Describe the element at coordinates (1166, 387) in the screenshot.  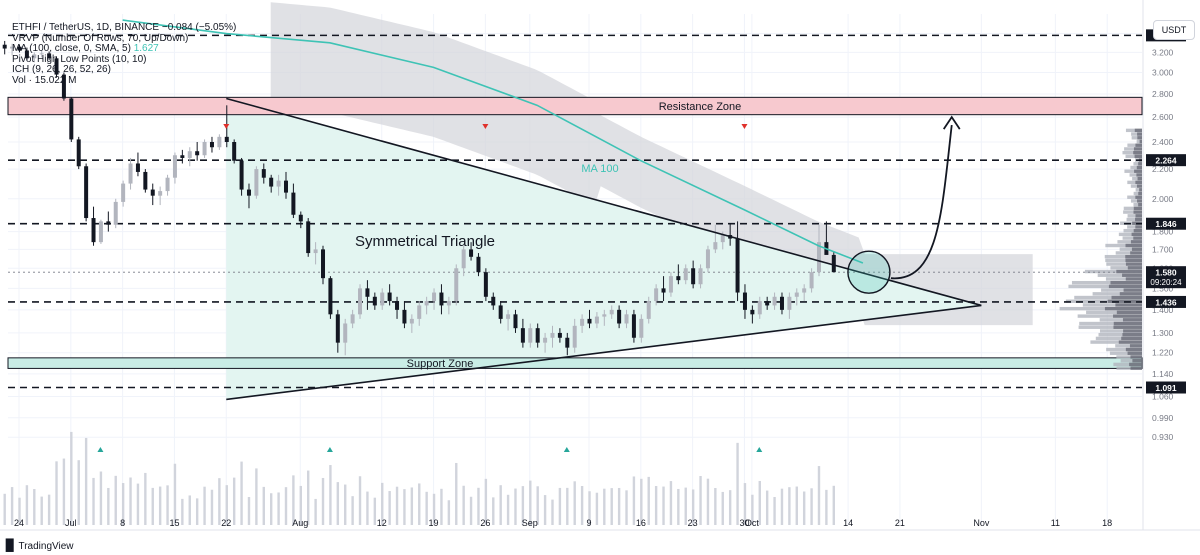
I see `level-price-tag` at that location.